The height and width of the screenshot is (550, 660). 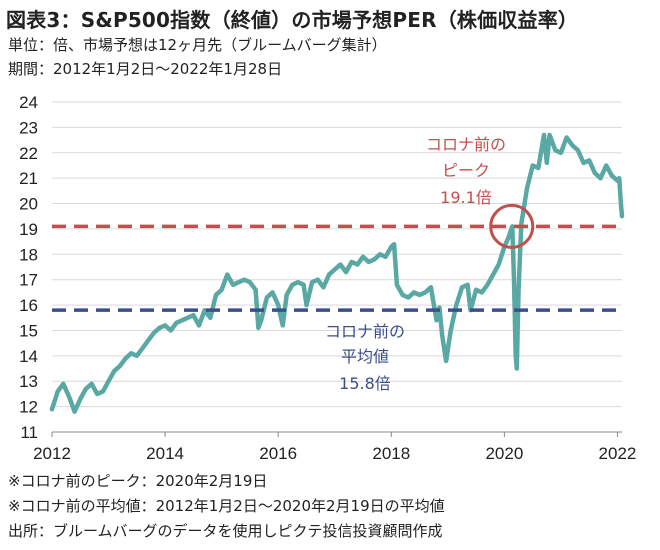 What do you see at coordinates (28, 153) in the screenshot?
I see `y-tick-label: 22` at bounding box center [28, 153].